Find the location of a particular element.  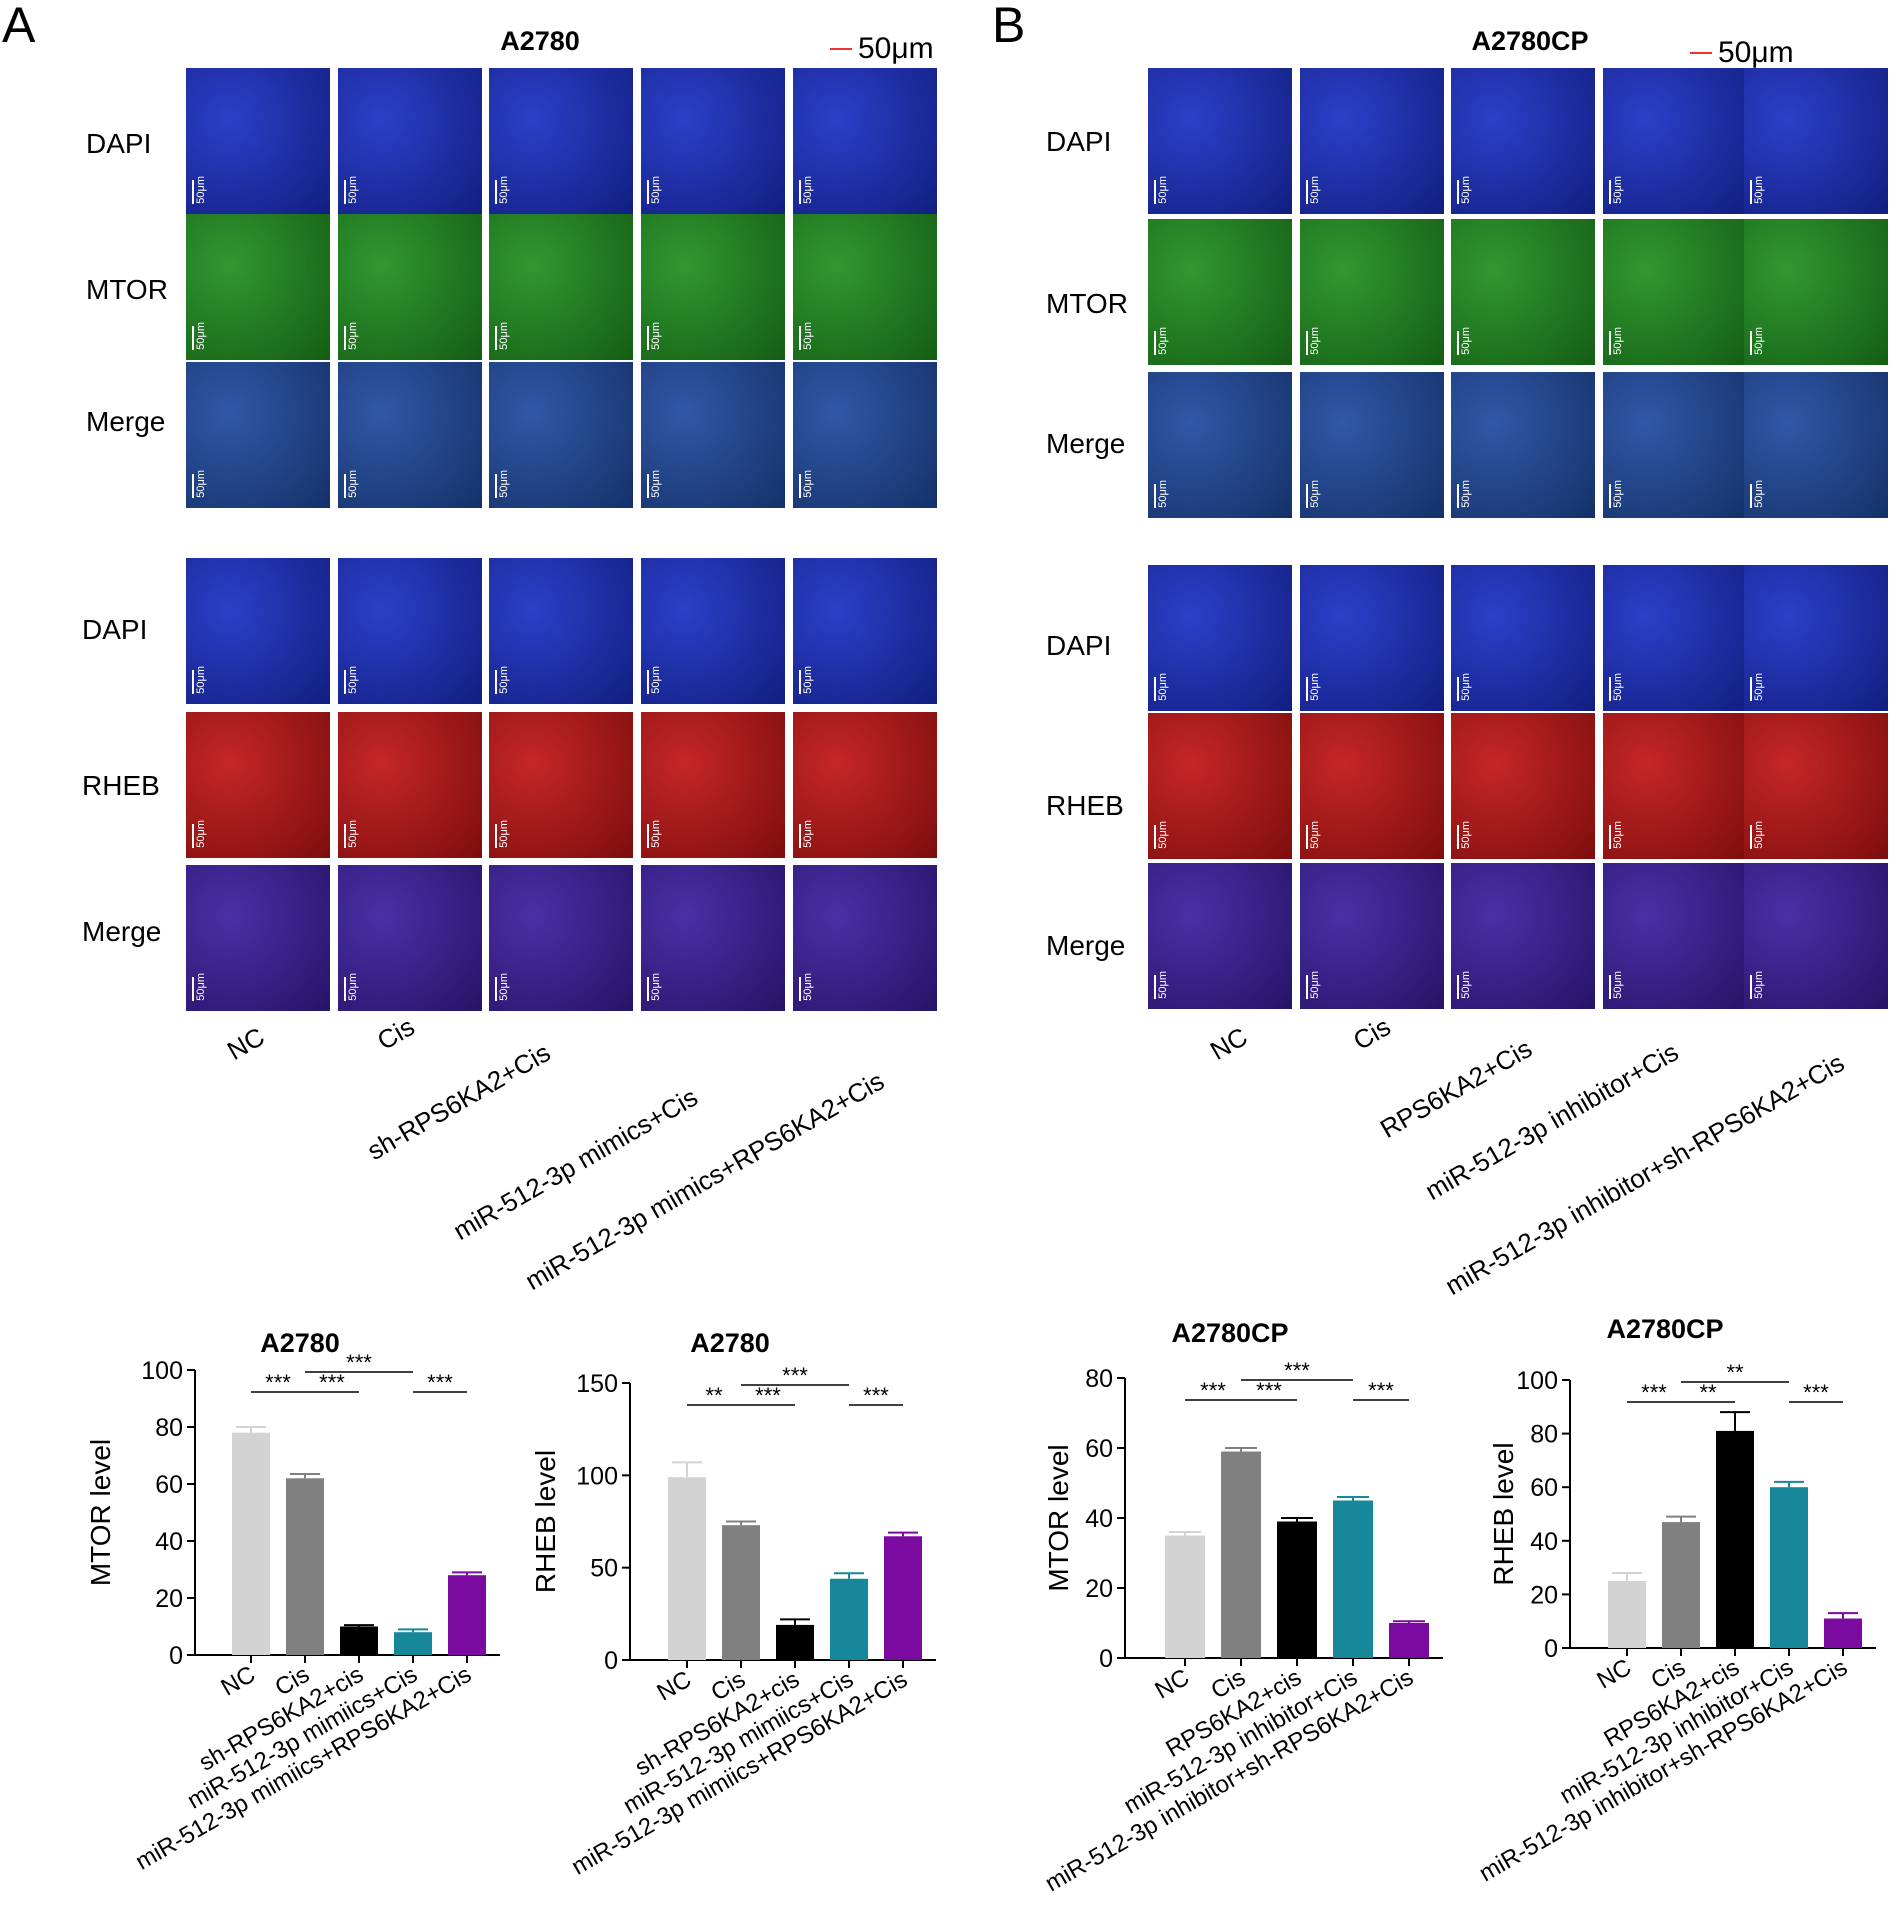

chart-title: A2780CP is located at coordinates (1229, 1333).